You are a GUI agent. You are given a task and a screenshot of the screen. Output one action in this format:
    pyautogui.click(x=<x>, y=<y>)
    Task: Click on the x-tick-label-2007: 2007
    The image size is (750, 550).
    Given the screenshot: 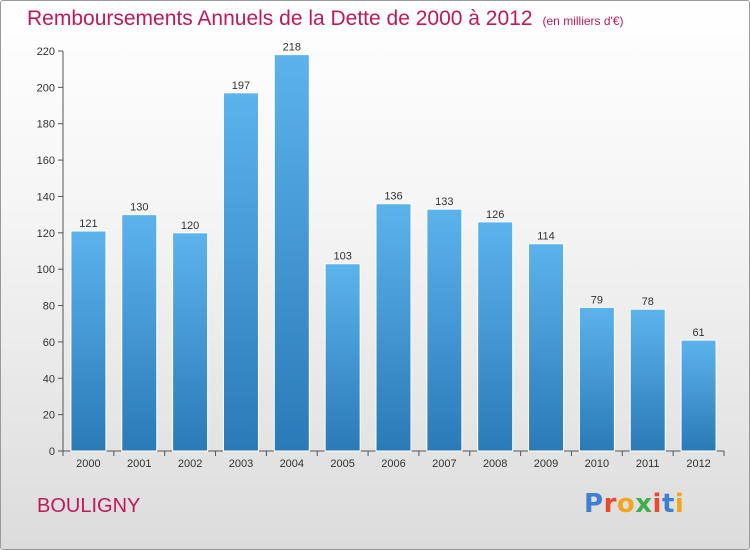 What is the action you would take?
    pyautogui.click(x=444, y=464)
    